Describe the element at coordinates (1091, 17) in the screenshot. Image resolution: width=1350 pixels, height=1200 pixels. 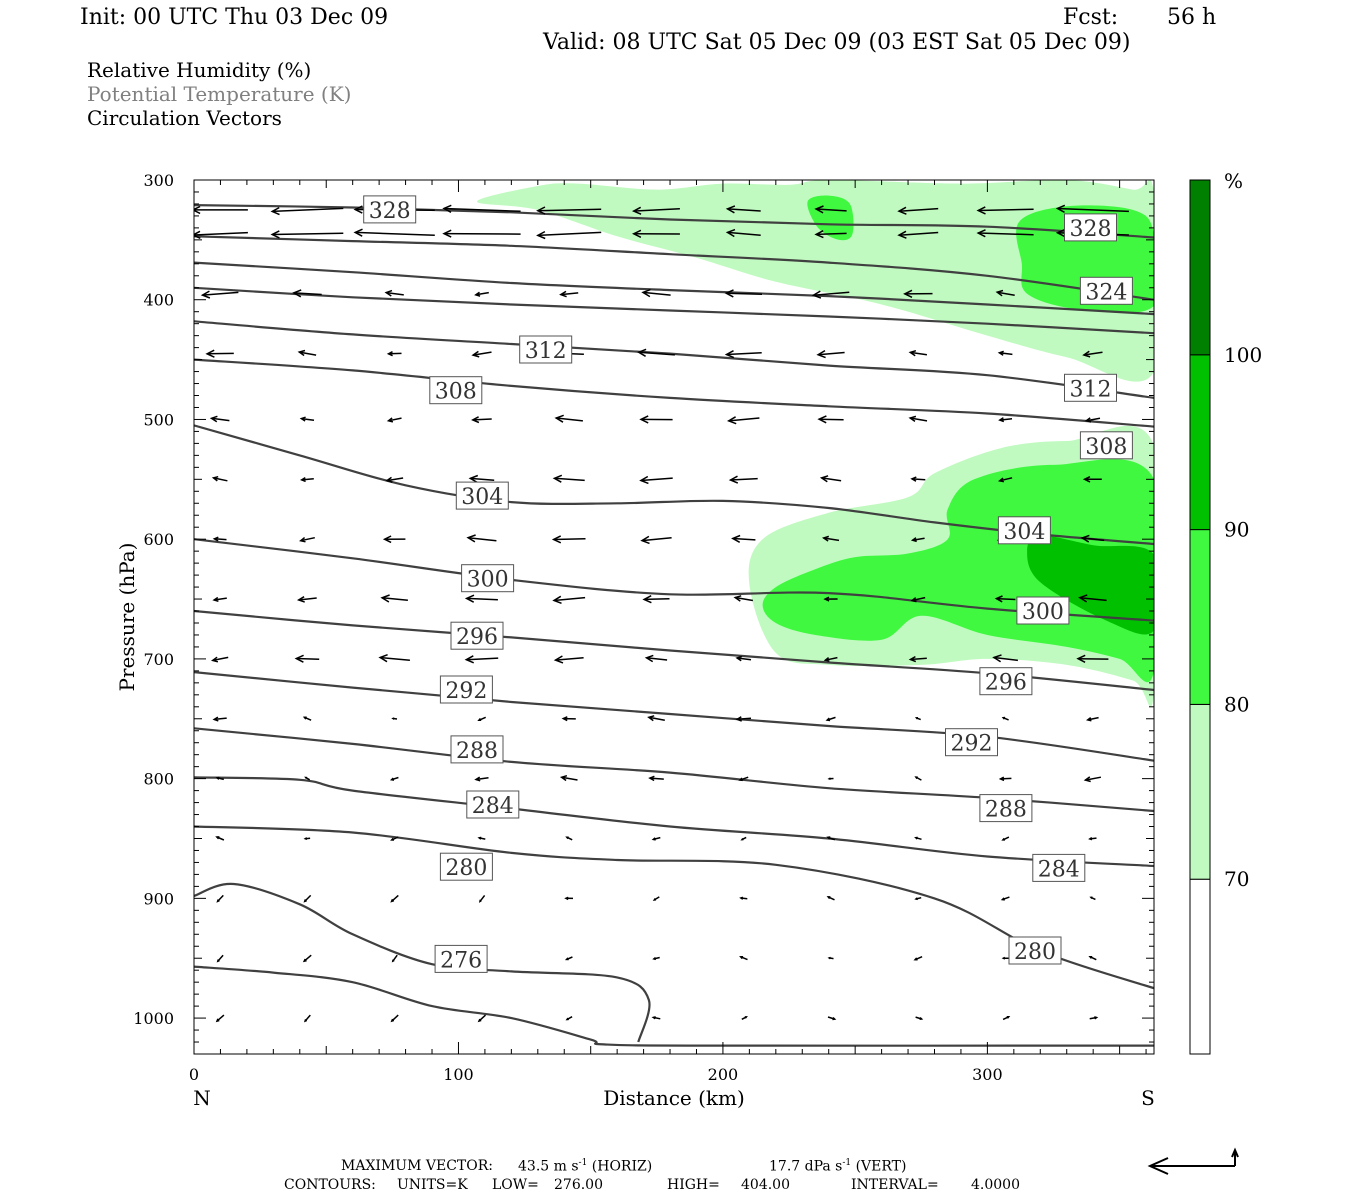
I see `forecast-label: Fcst:` at that location.